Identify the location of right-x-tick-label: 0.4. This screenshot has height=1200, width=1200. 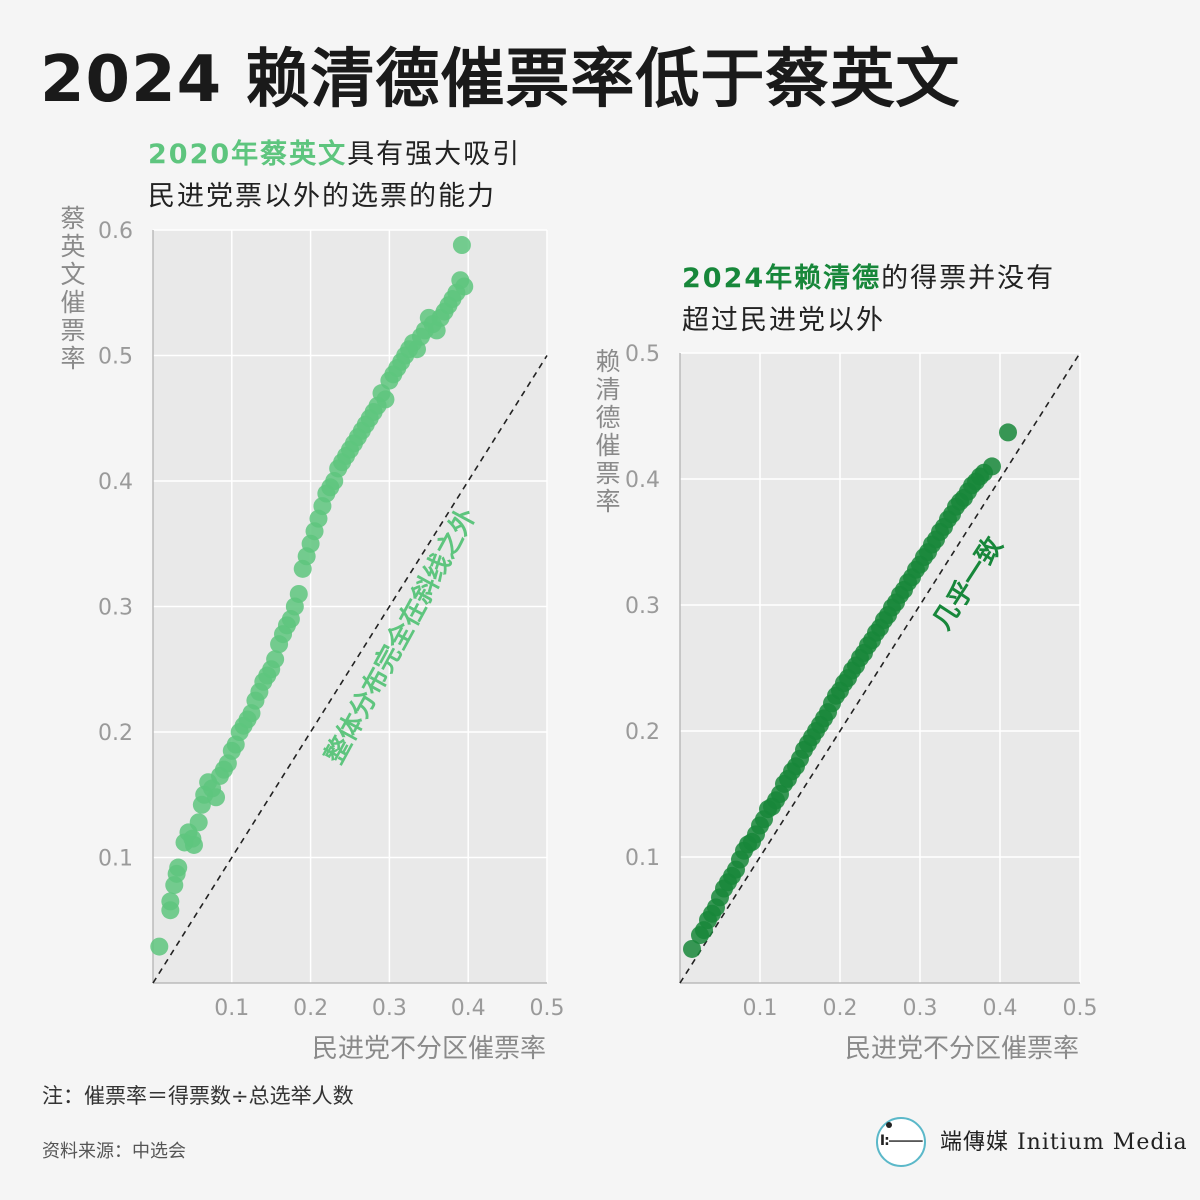
(1000, 1008).